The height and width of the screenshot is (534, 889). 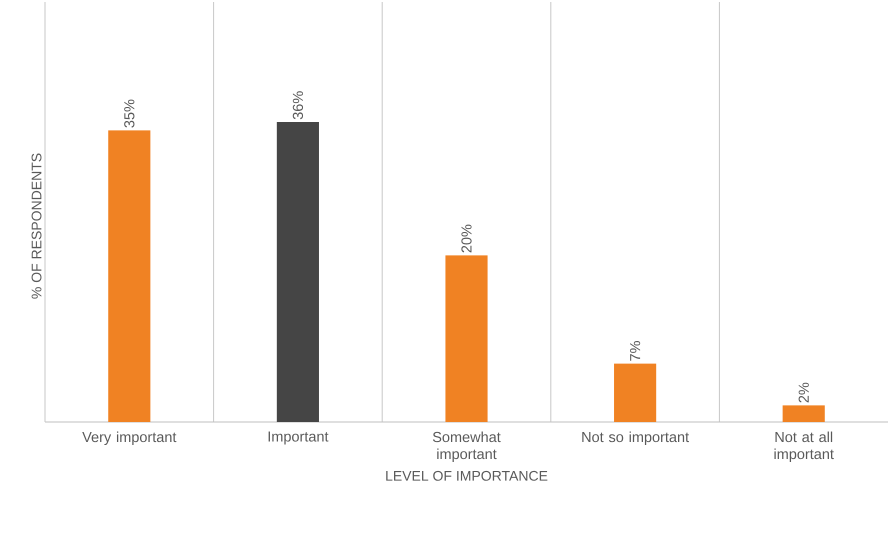 What do you see at coordinates (635, 351) in the screenshot?
I see `data-label: 7%` at bounding box center [635, 351].